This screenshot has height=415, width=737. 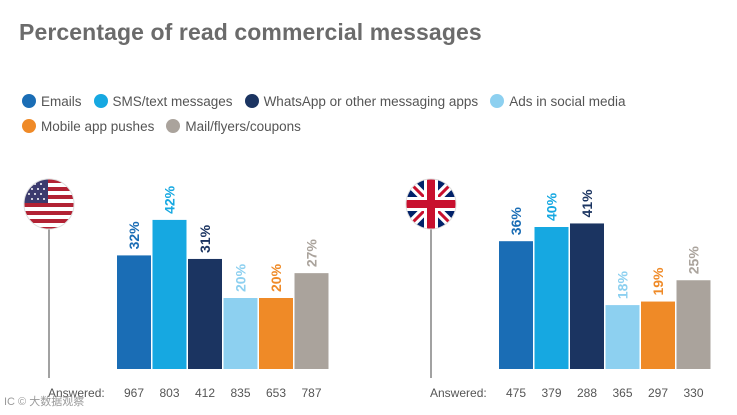 What do you see at coordinates (134, 393) in the screenshot?
I see `answered-count-emails: 967` at bounding box center [134, 393].